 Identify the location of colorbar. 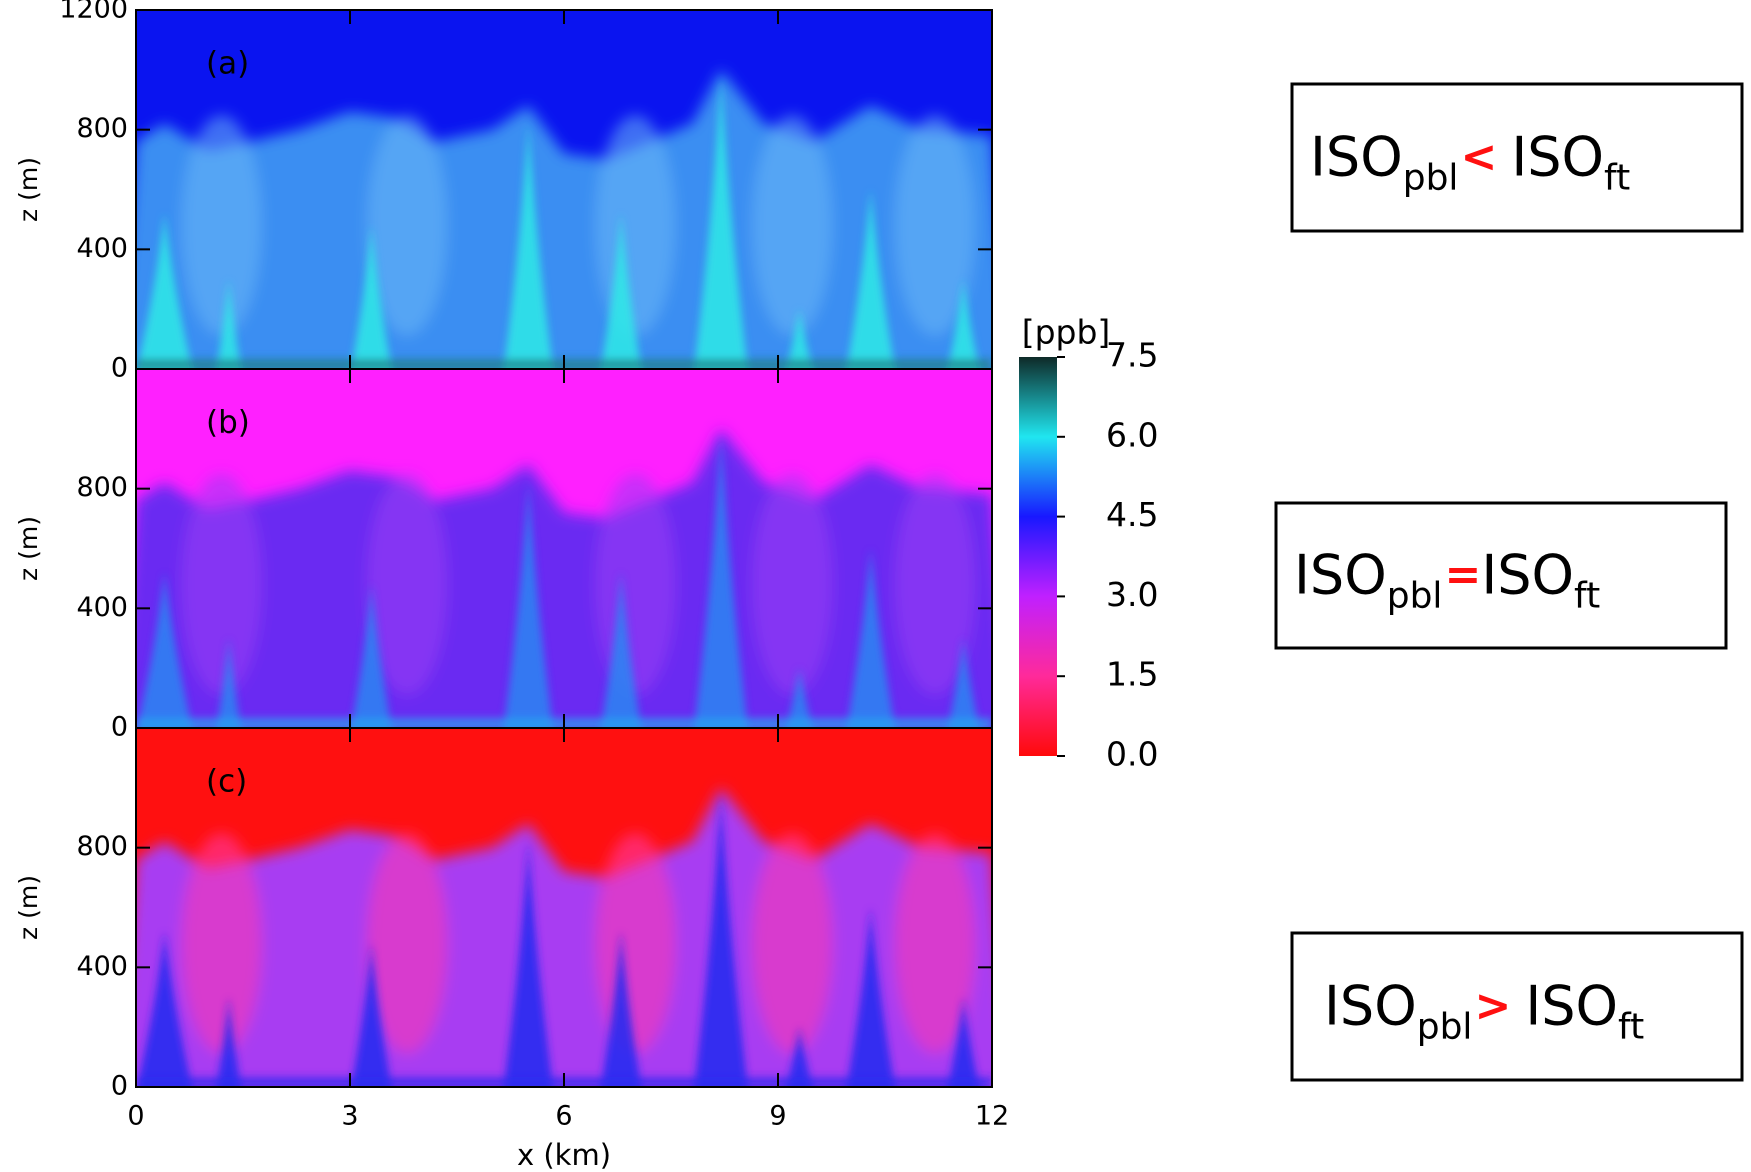
(1038, 556).